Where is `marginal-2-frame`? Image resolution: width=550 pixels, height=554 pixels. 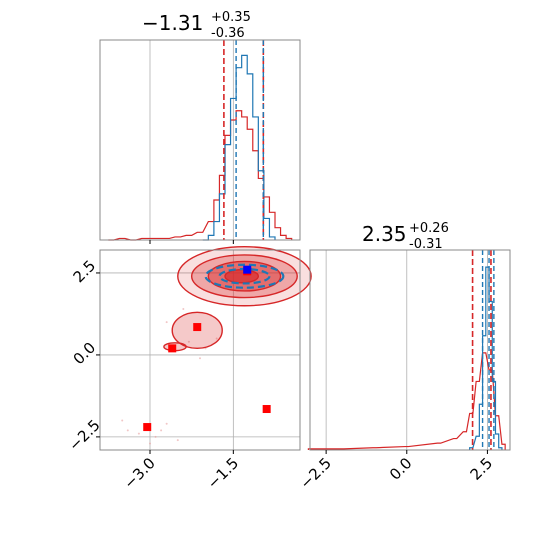 marginal-2-frame is located at coordinates (410, 350).